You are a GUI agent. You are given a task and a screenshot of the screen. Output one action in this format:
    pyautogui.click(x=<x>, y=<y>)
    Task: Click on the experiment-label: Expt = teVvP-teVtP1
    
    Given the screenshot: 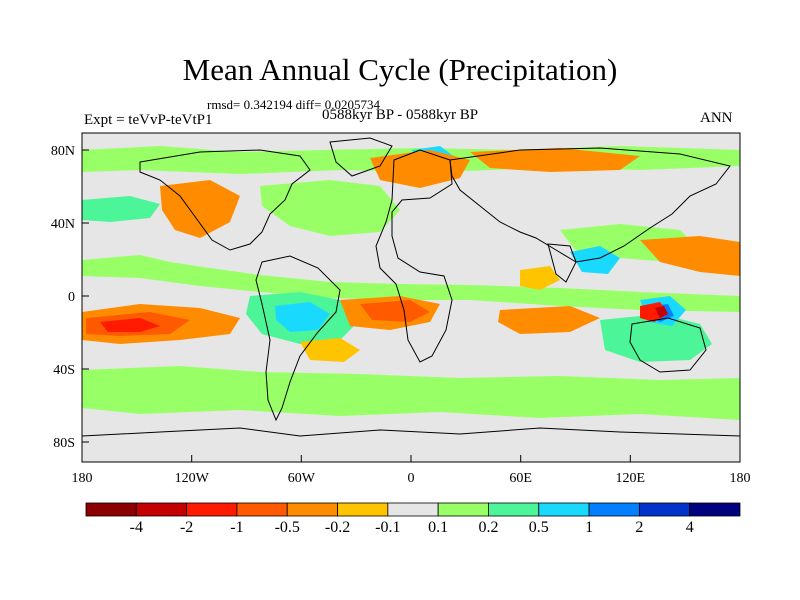 What is the action you would take?
    pyautogui.click(x=148, y=120)
    